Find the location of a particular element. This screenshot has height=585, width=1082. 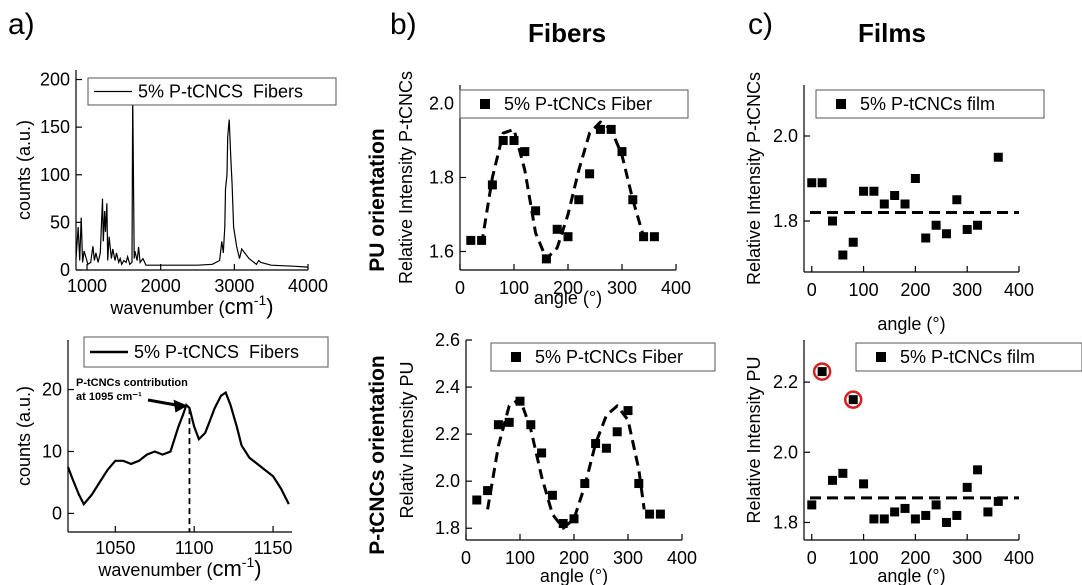

y-axis-label: Relative Intensity PU is located at coordinates (754, 439).